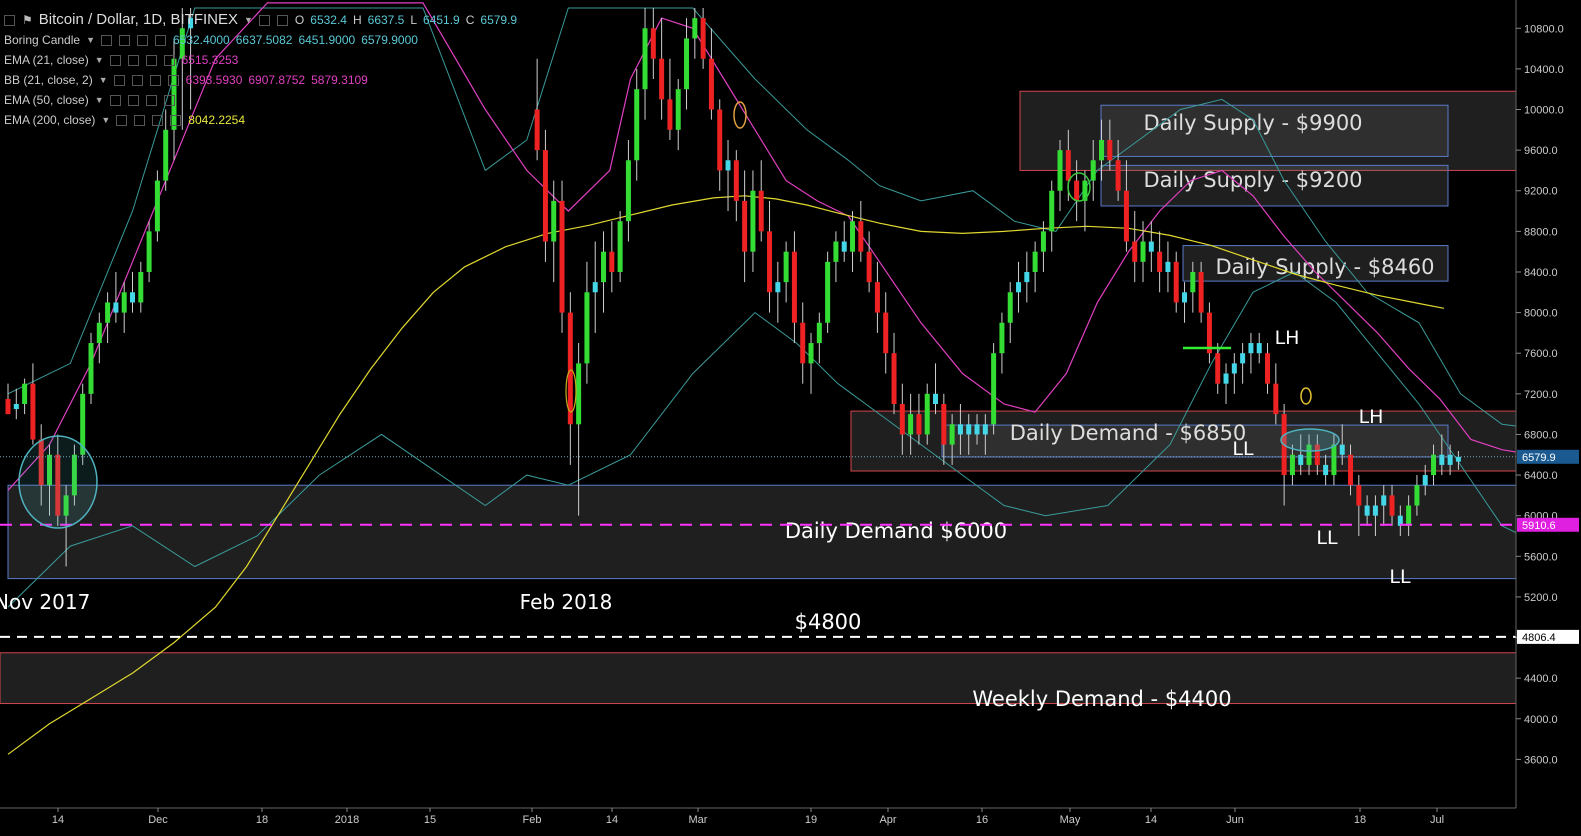  I want to click on indicator-value: 6907.8752, so click(277, 80).